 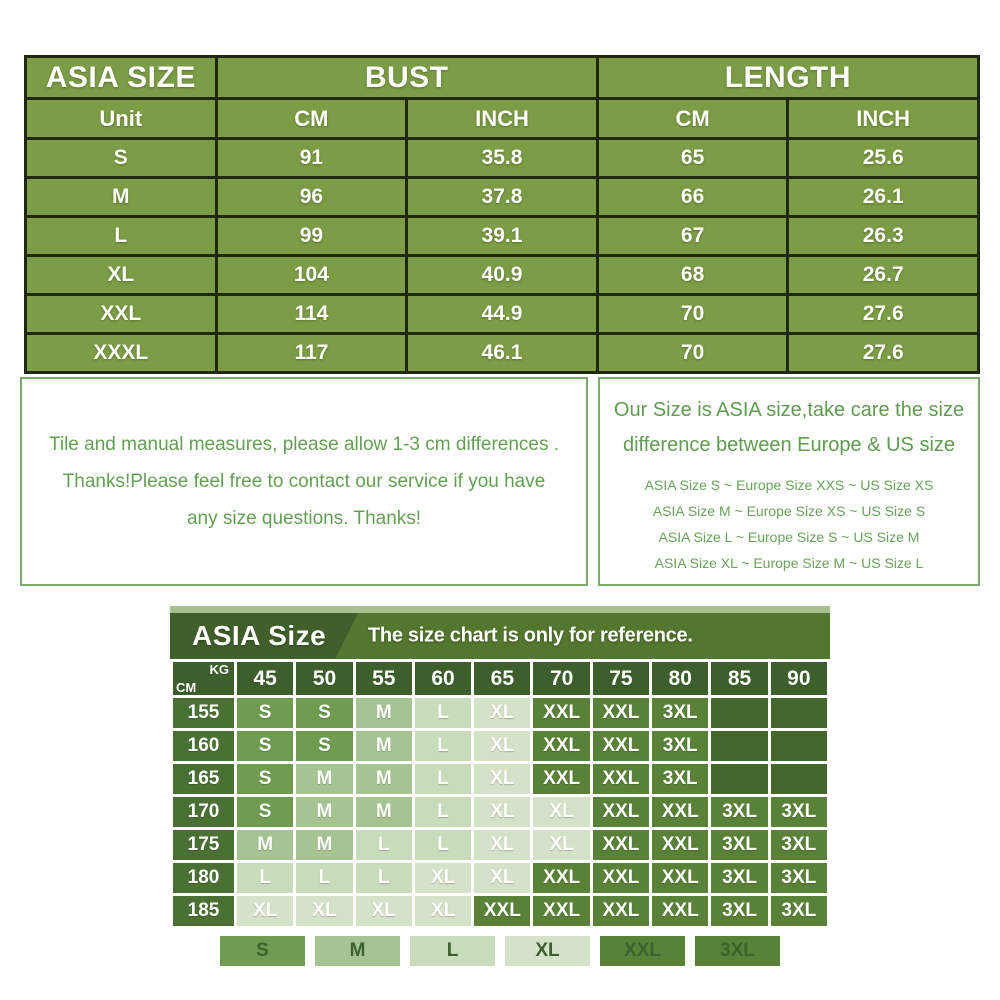 What do you see at coordinates (121, 314) in the screenshot?
I see `size-label: XXL` at bounding box center [121, 314].